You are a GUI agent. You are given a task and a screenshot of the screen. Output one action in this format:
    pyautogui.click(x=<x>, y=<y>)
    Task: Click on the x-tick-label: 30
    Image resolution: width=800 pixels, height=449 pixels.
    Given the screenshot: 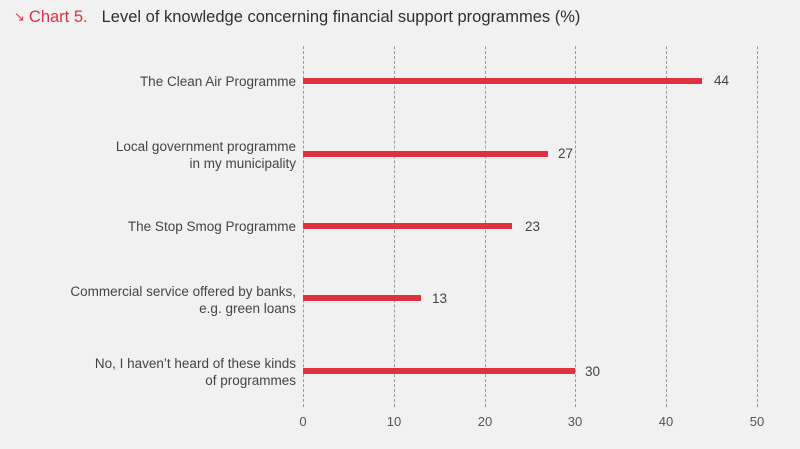 What is the action you would take?
    pyautogui.click(x=575, y=421)
    